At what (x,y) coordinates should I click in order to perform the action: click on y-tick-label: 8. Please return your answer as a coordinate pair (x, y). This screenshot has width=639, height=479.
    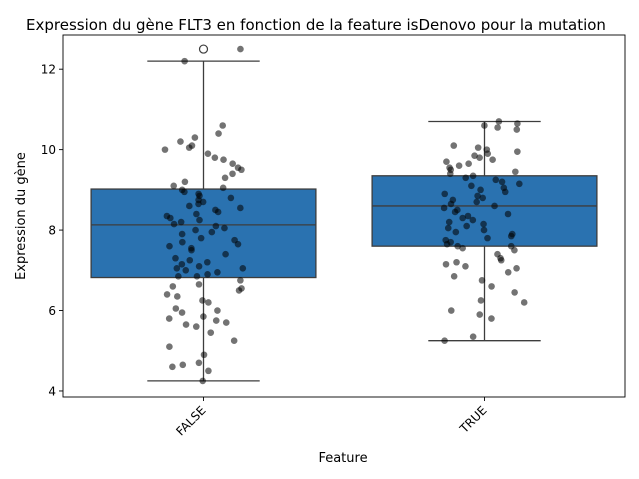
    Looking at the image, I should click on (52, 231).